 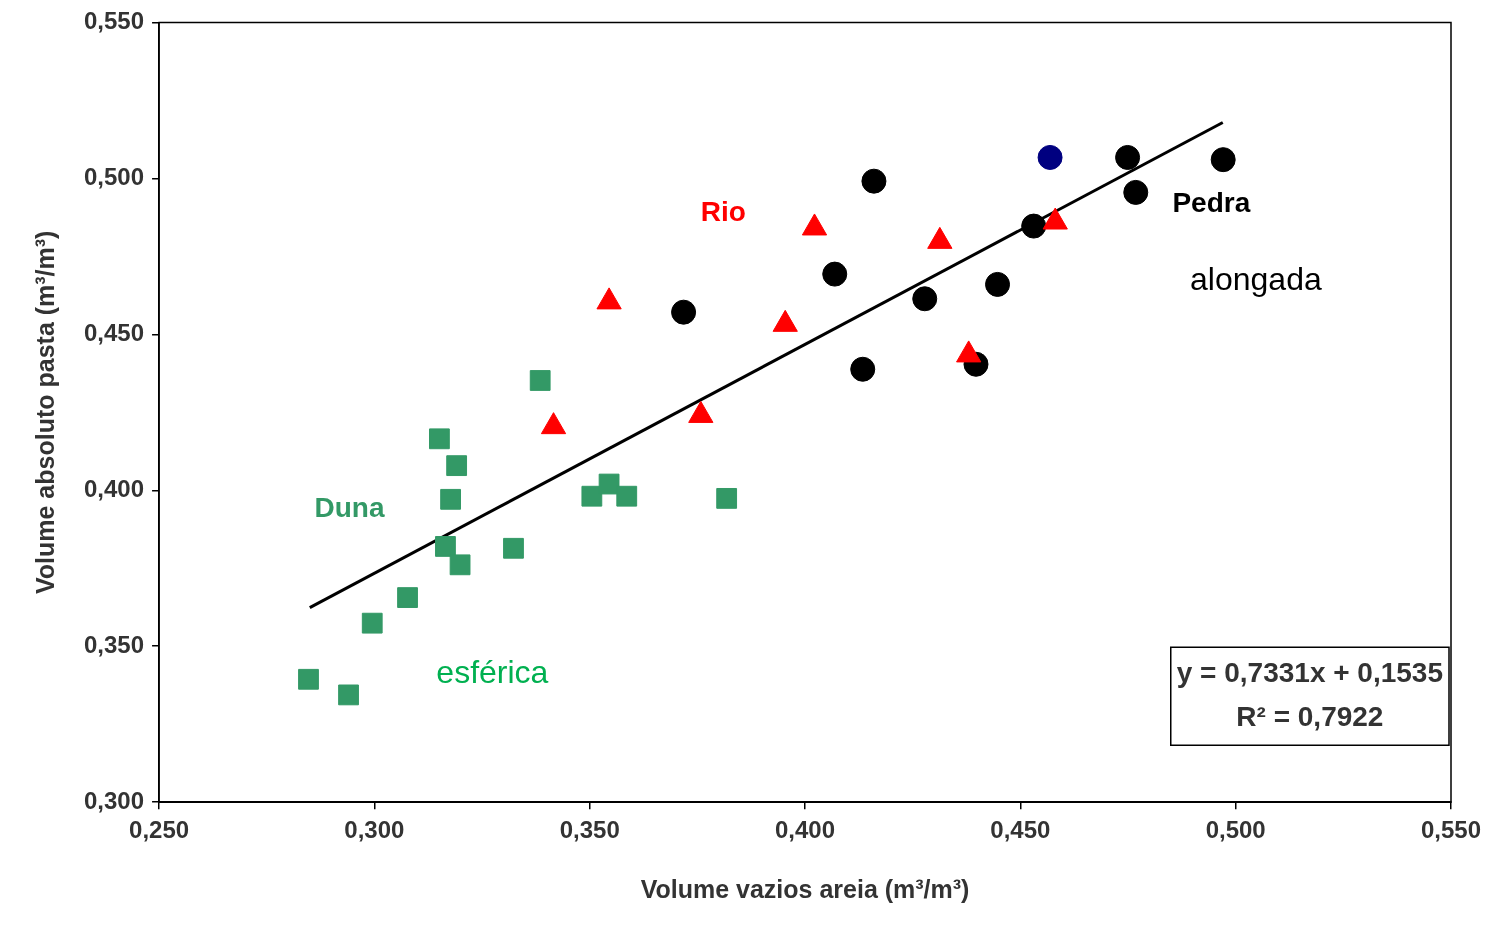 I want to click on text: Rio, so click(x=723, y=212).